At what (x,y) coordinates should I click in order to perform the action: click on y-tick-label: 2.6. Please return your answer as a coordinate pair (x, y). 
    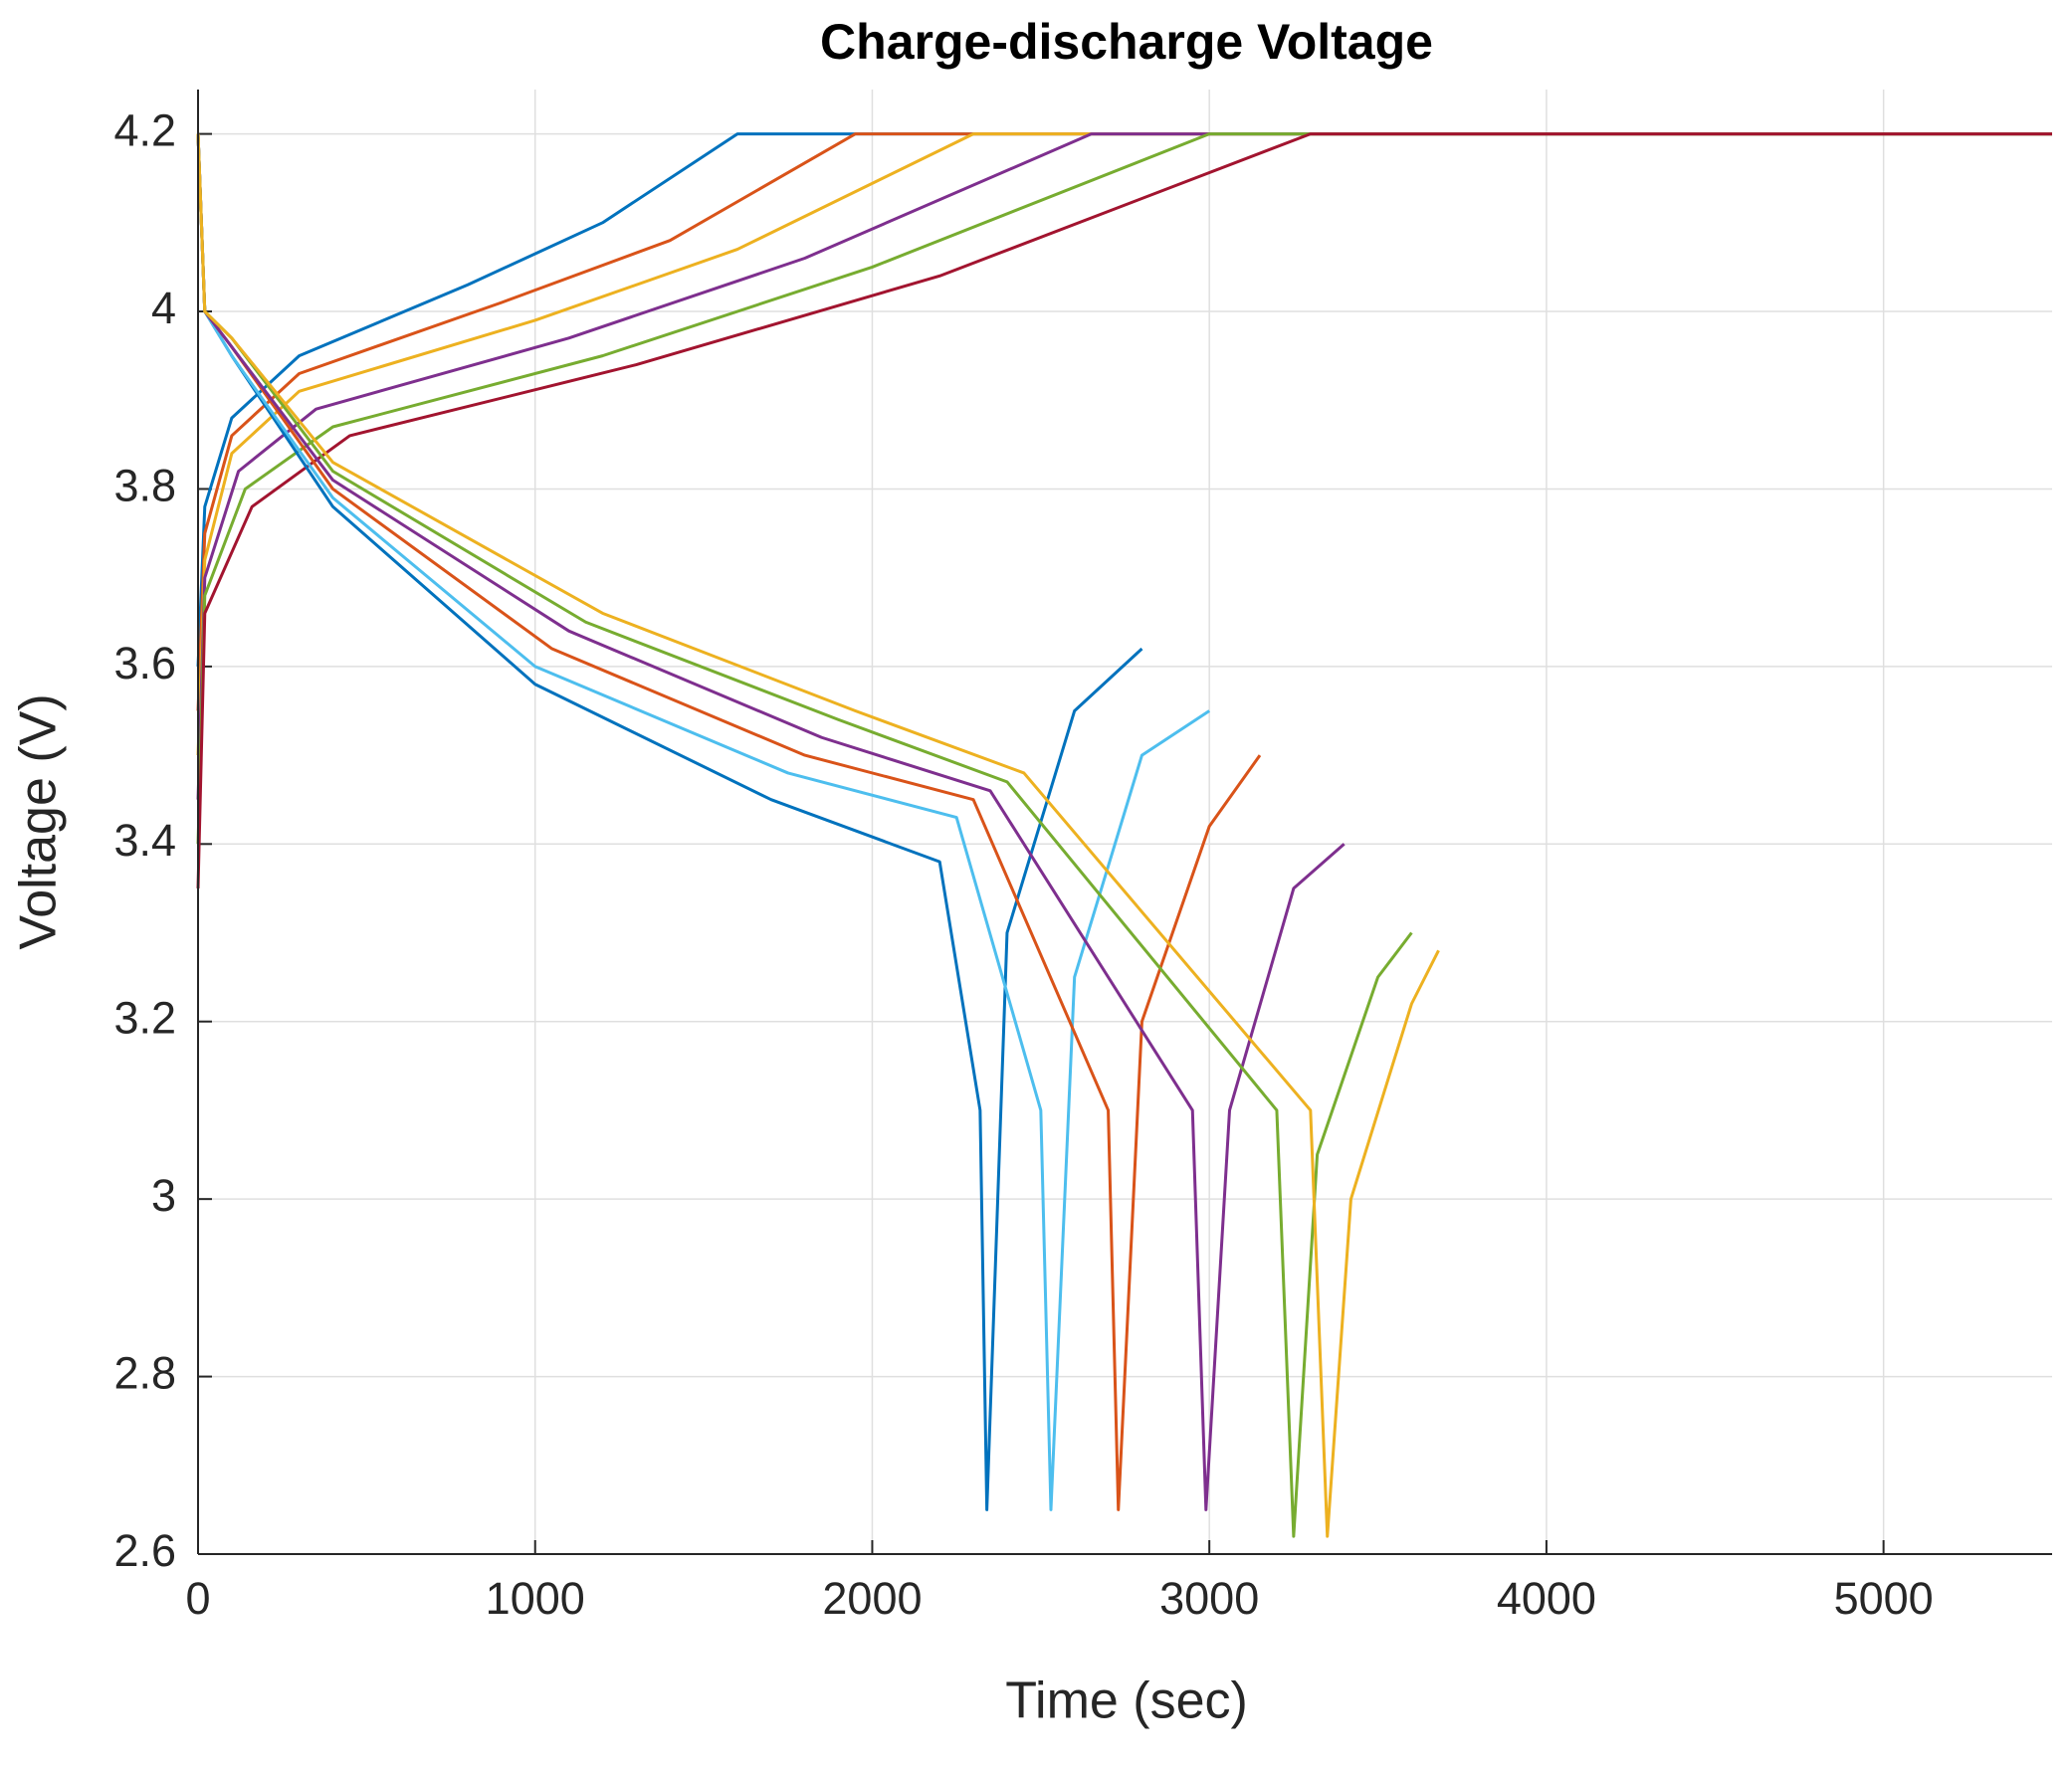
    Looking at the image, I should click on (144, 1550).